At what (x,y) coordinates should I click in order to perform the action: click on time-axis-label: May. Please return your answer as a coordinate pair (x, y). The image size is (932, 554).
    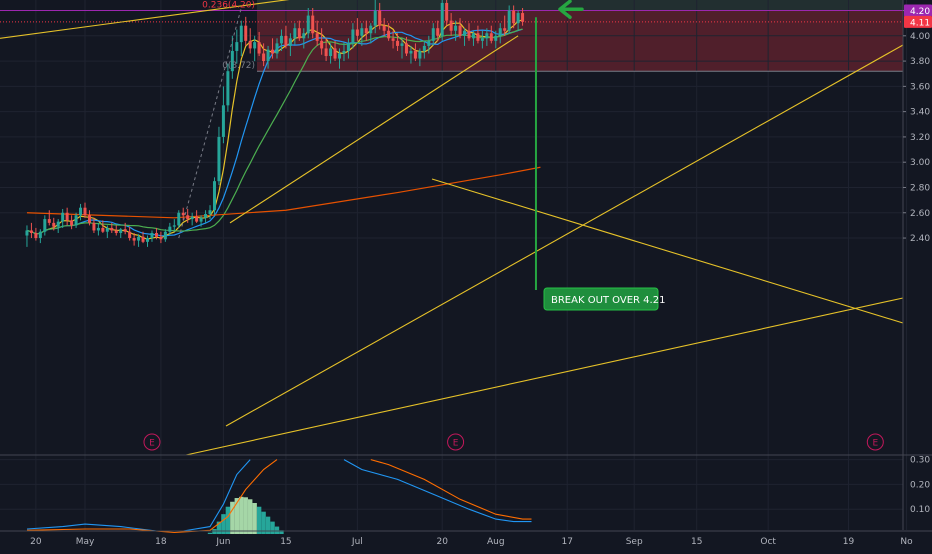
    Looking at the image, I should click on (85, 542).